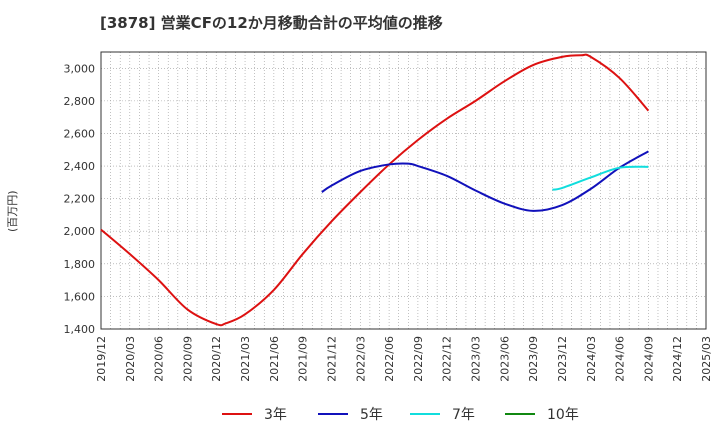  What do you see at coordinates (80, 166) in the screenshot?
I see `y-tick-label: 2,400` at bounding box center [80, 166].